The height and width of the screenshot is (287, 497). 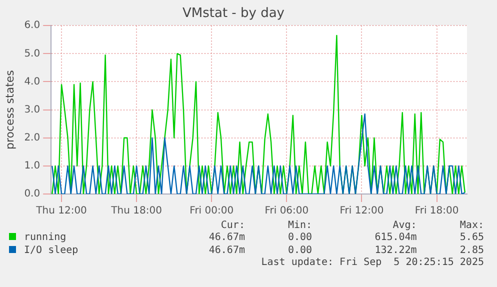 What do you see at coordinates (32, 54) in the screenshot?
I see `y-tick-label: 5.0` at bounding box center [32, 54].